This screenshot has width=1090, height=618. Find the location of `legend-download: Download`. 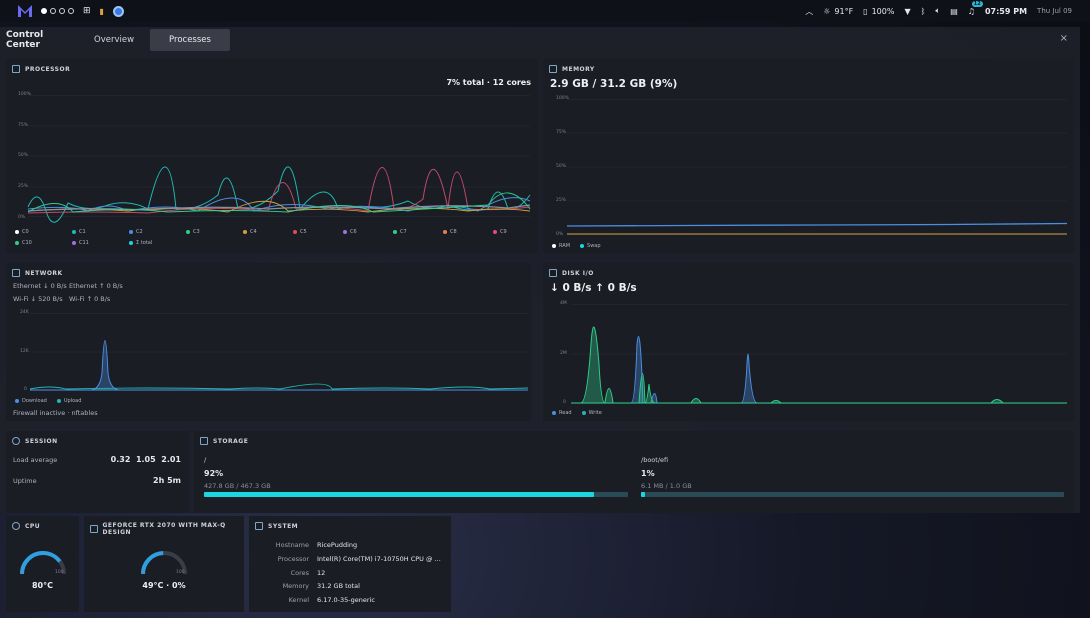

legend-download: Download is located at coordinates (31, 401).